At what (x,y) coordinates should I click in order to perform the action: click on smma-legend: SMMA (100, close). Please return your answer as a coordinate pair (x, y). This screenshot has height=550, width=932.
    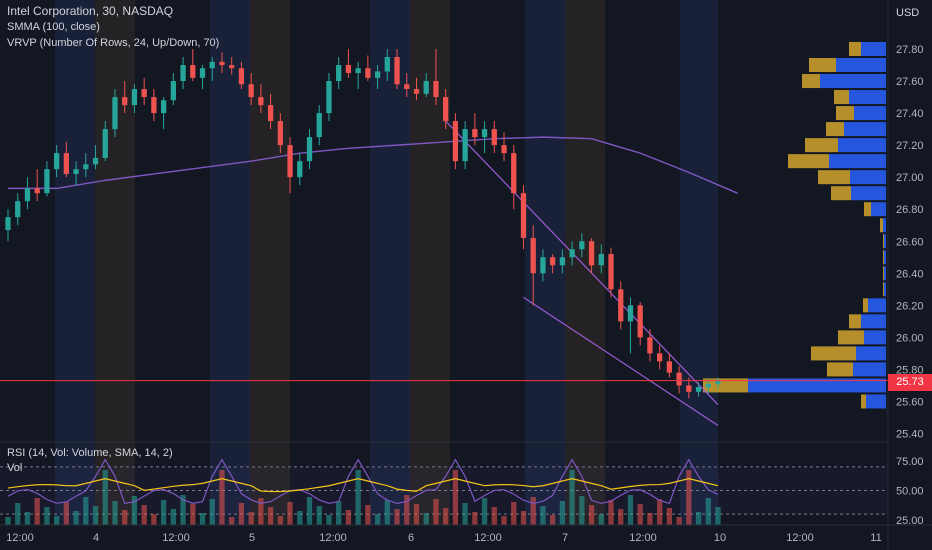
    Looking at the image, I should click on (53, 27).